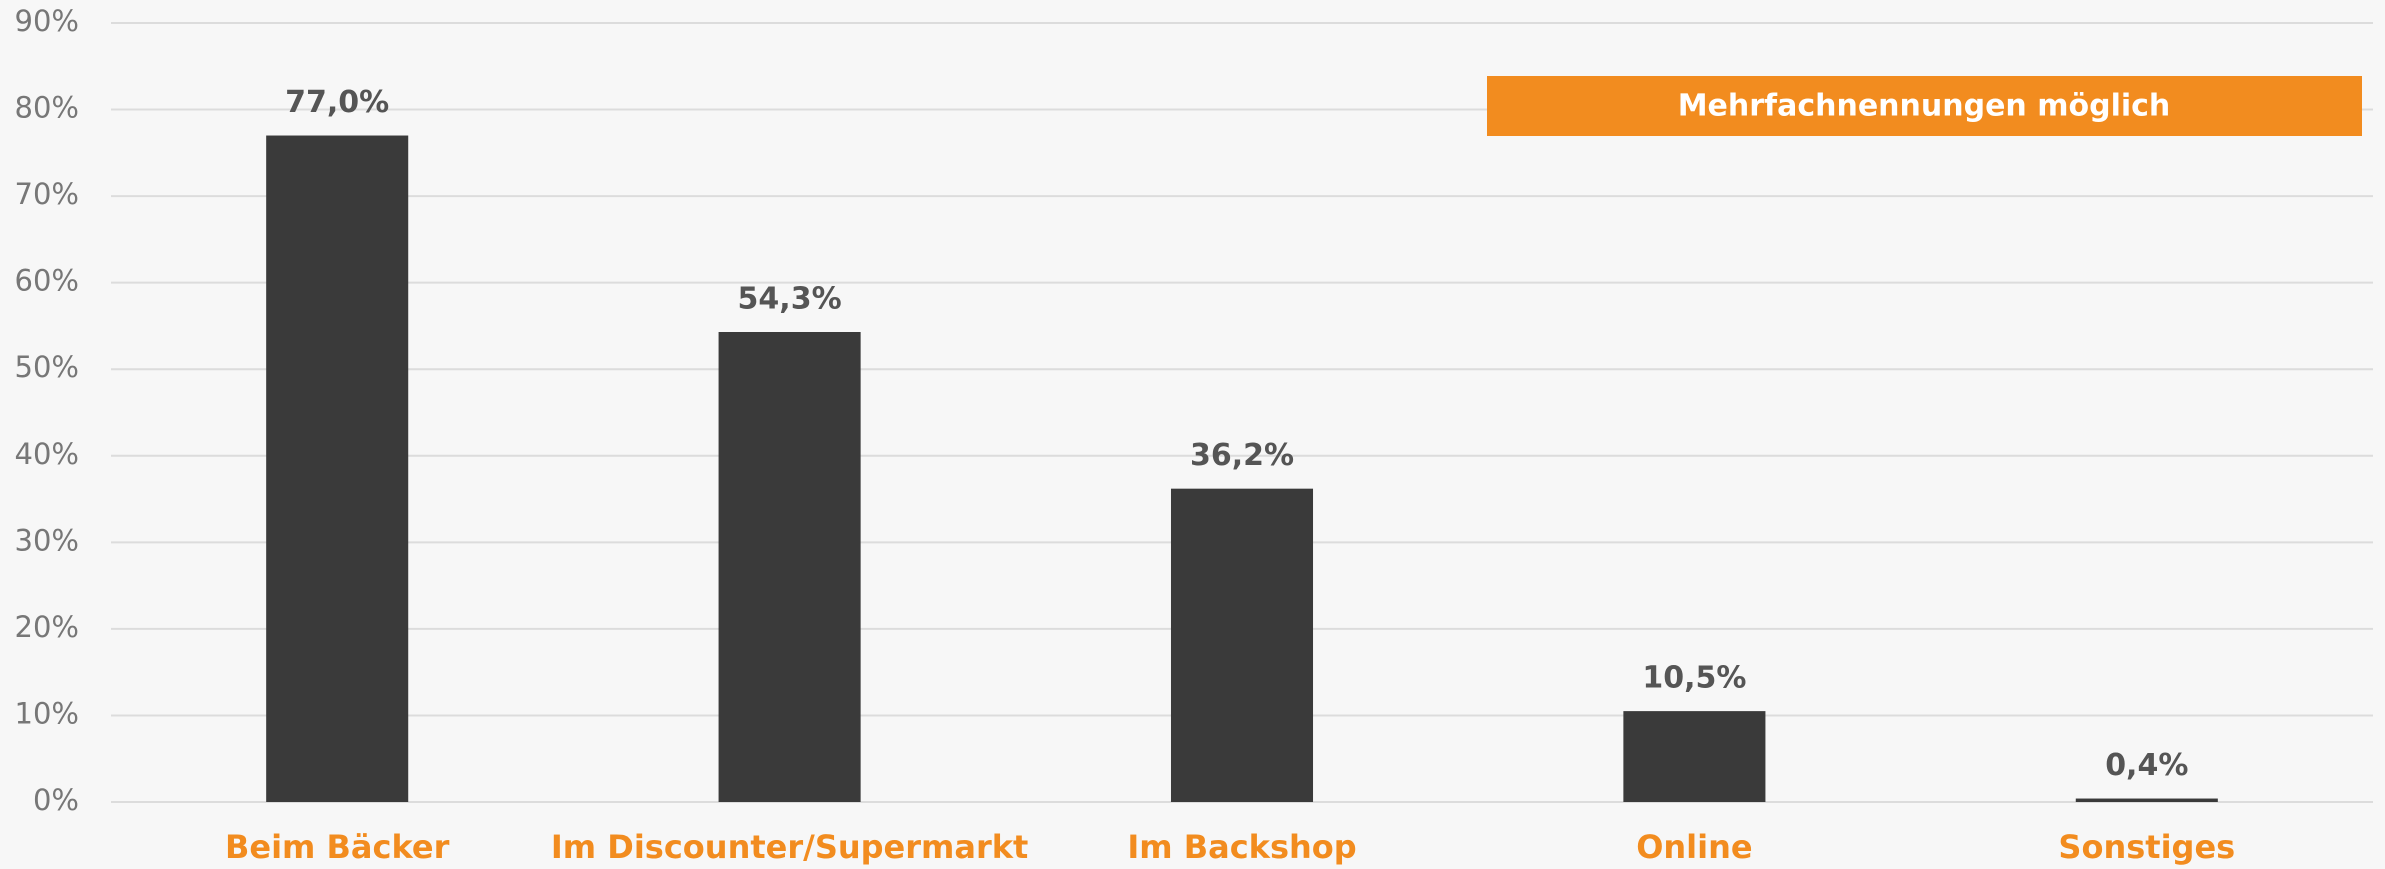 The width and height of the screenshot is (2385, 869). I want to click on y-tick-label: 70%, so click(47, 194).